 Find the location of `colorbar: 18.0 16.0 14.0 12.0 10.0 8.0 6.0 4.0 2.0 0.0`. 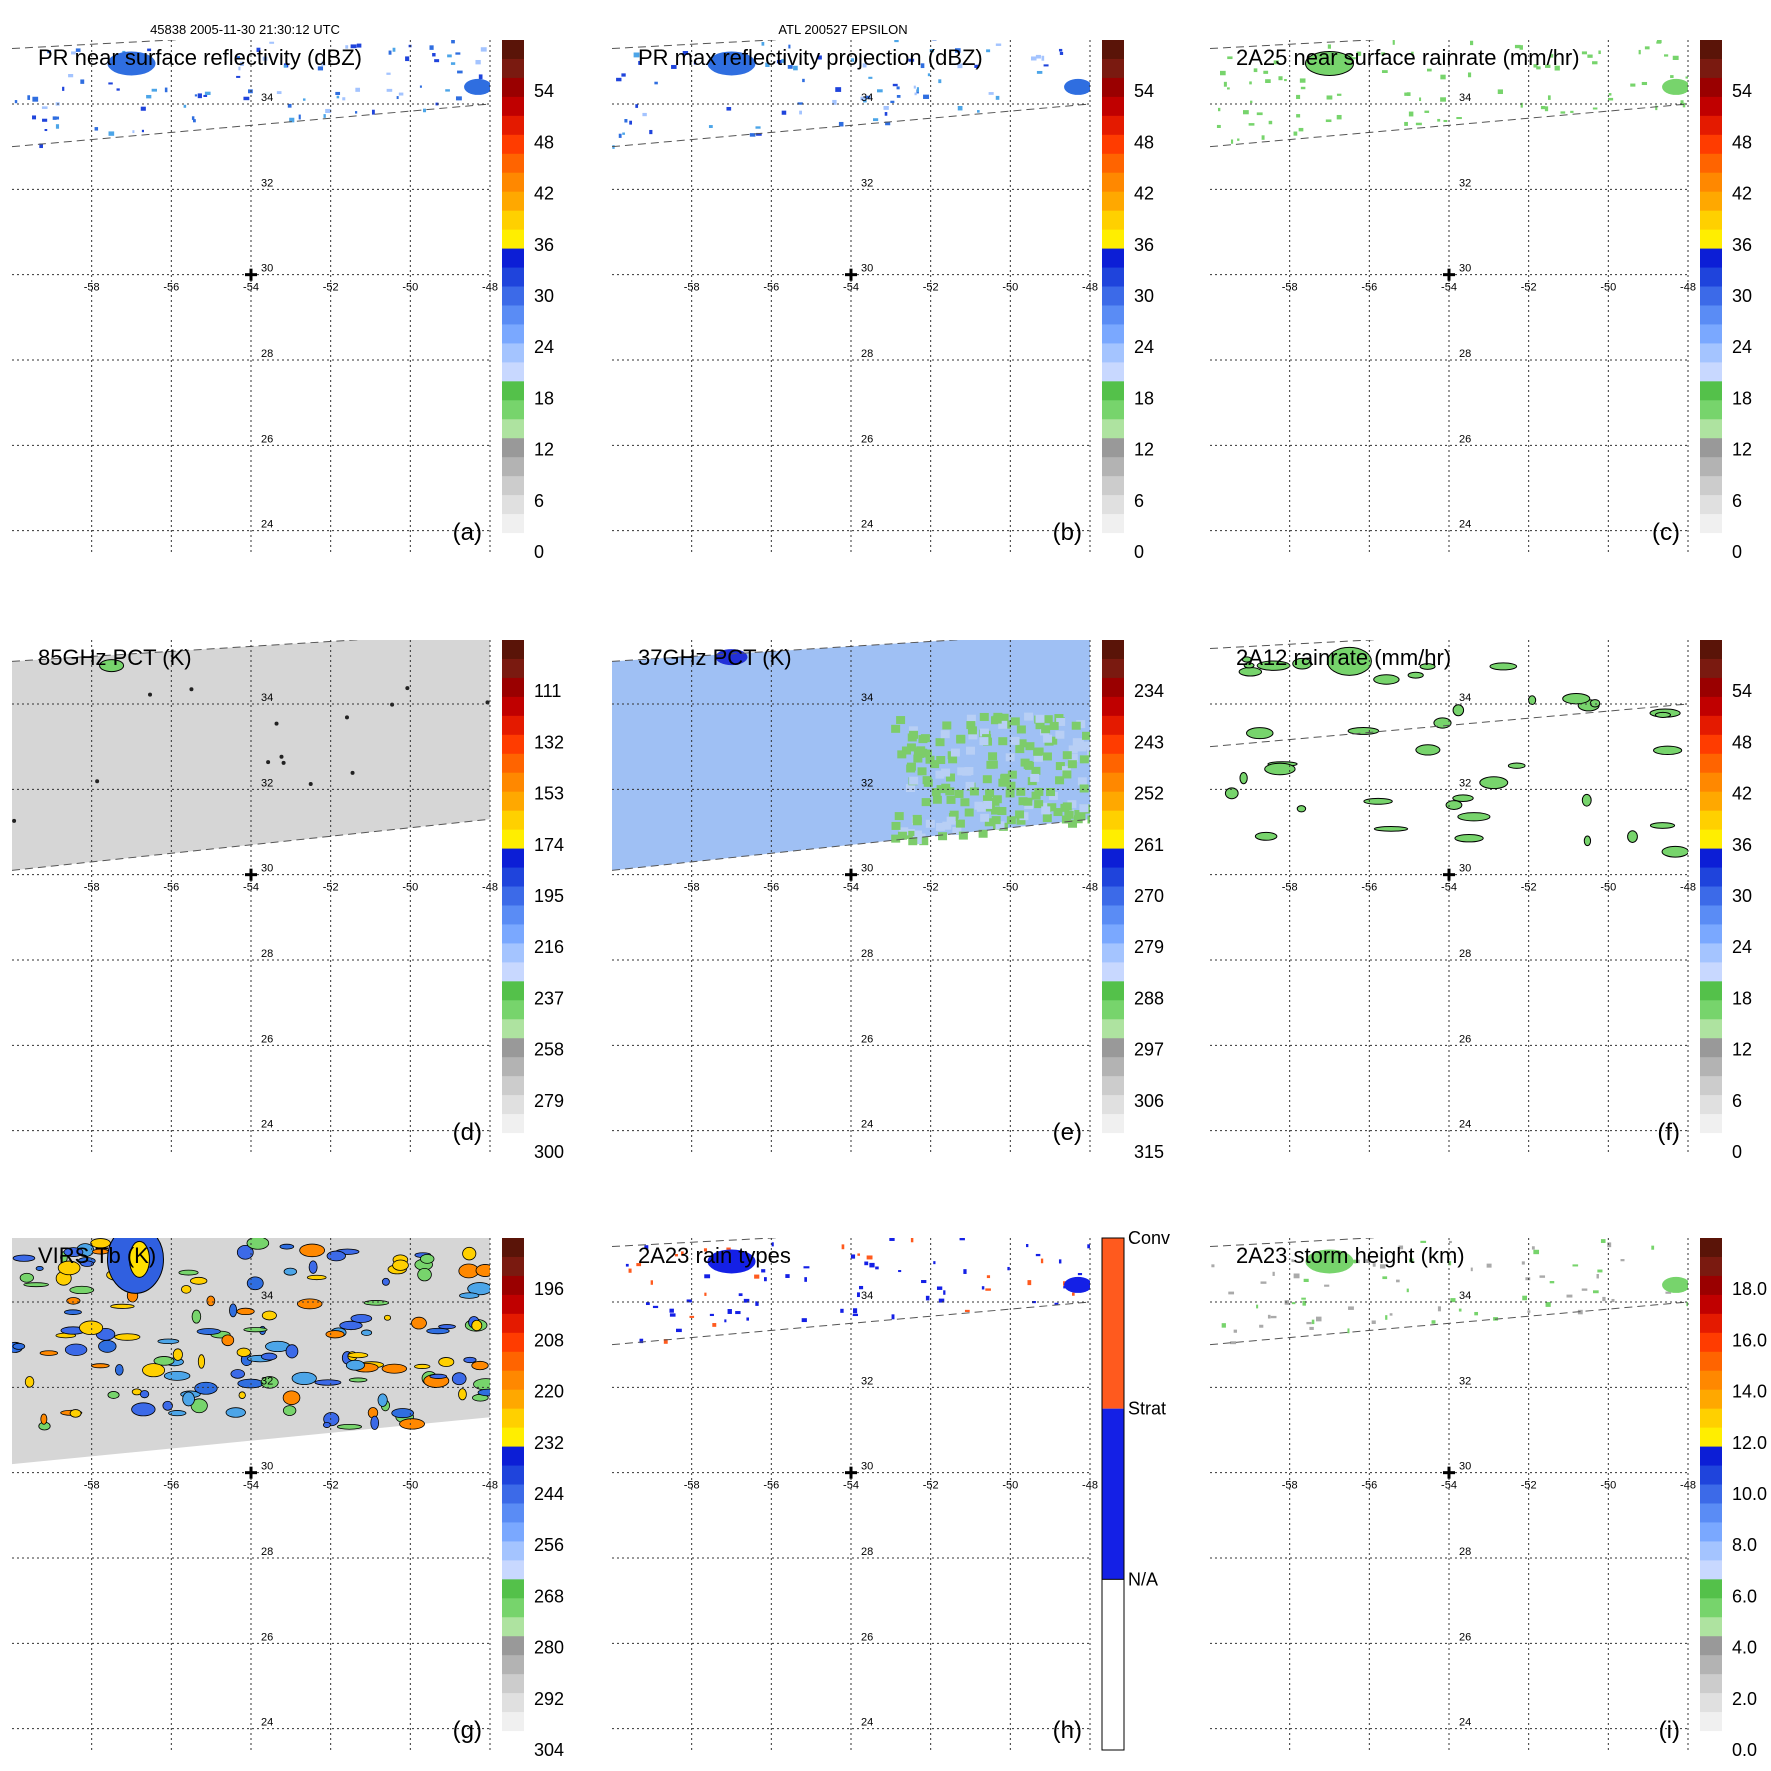

colorbar: 18.0 16.0 14.0 12.0 10.0 8.0 6.0 4.0 2.0 0.0 is located at coordinates (1733, 1499).